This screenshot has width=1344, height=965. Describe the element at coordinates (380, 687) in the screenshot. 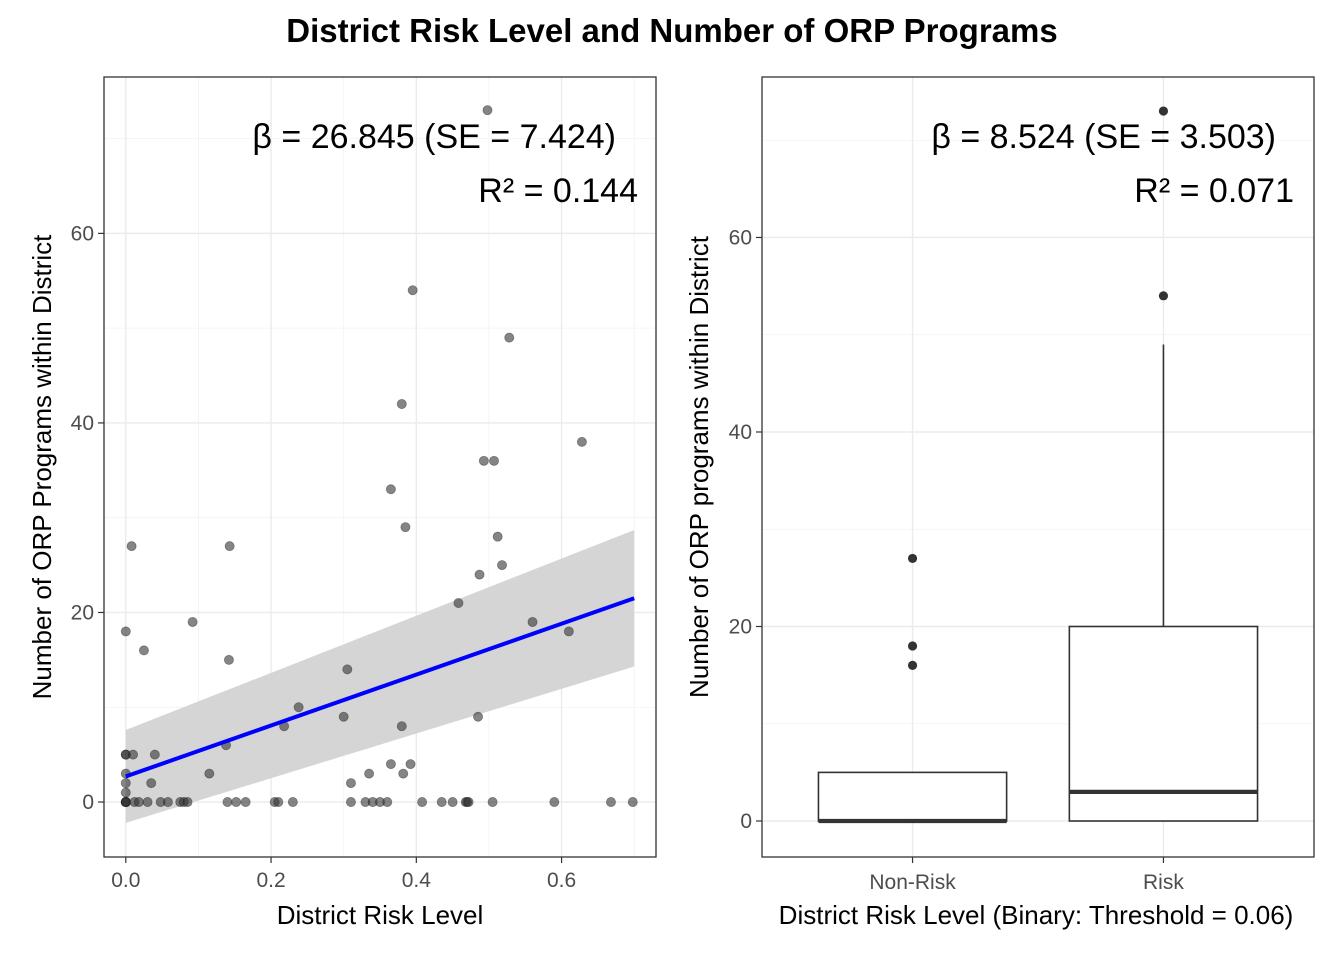

I see `regression-line` at that location.